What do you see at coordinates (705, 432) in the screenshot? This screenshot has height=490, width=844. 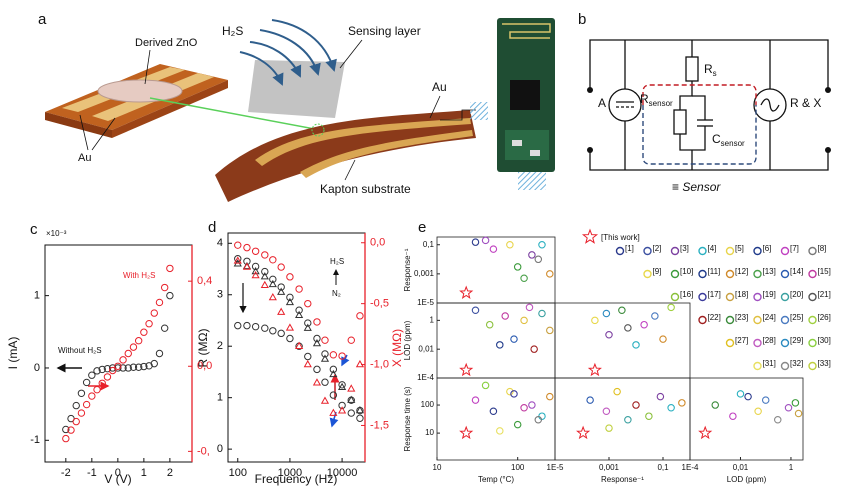 I see `this-work-point` at bounding box center [705, 432].